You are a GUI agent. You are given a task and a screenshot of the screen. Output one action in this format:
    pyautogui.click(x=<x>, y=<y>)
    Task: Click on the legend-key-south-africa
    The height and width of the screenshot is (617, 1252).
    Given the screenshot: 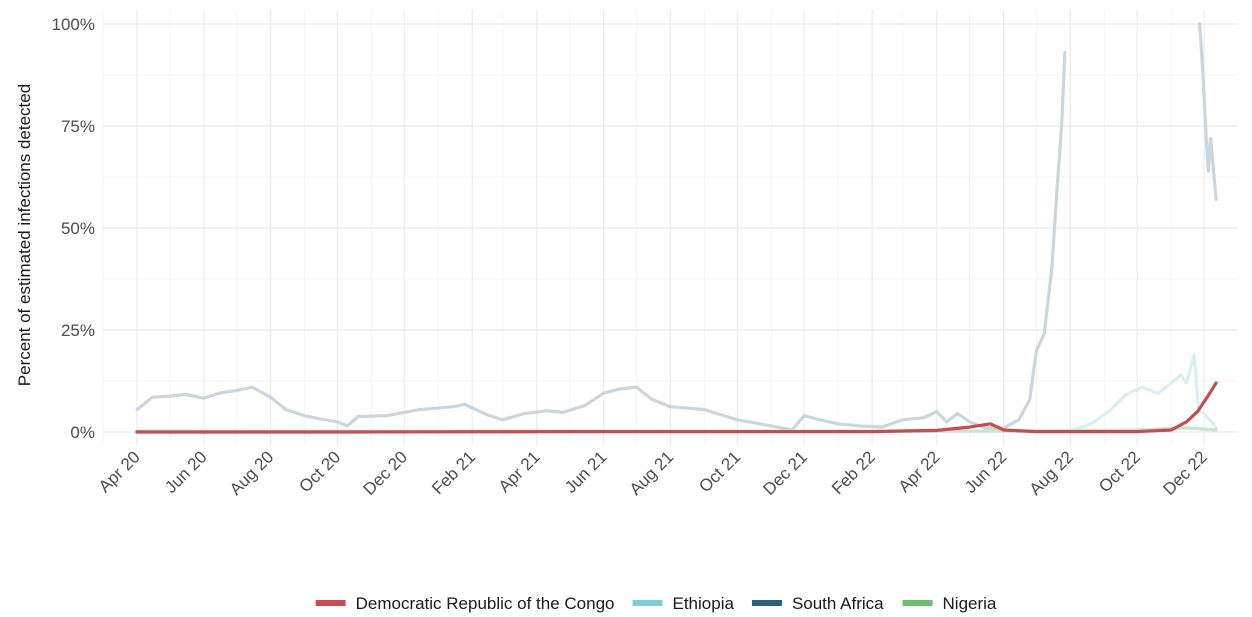 What is the action you would take?
    pyautogui.click(x=766, y=603)
    